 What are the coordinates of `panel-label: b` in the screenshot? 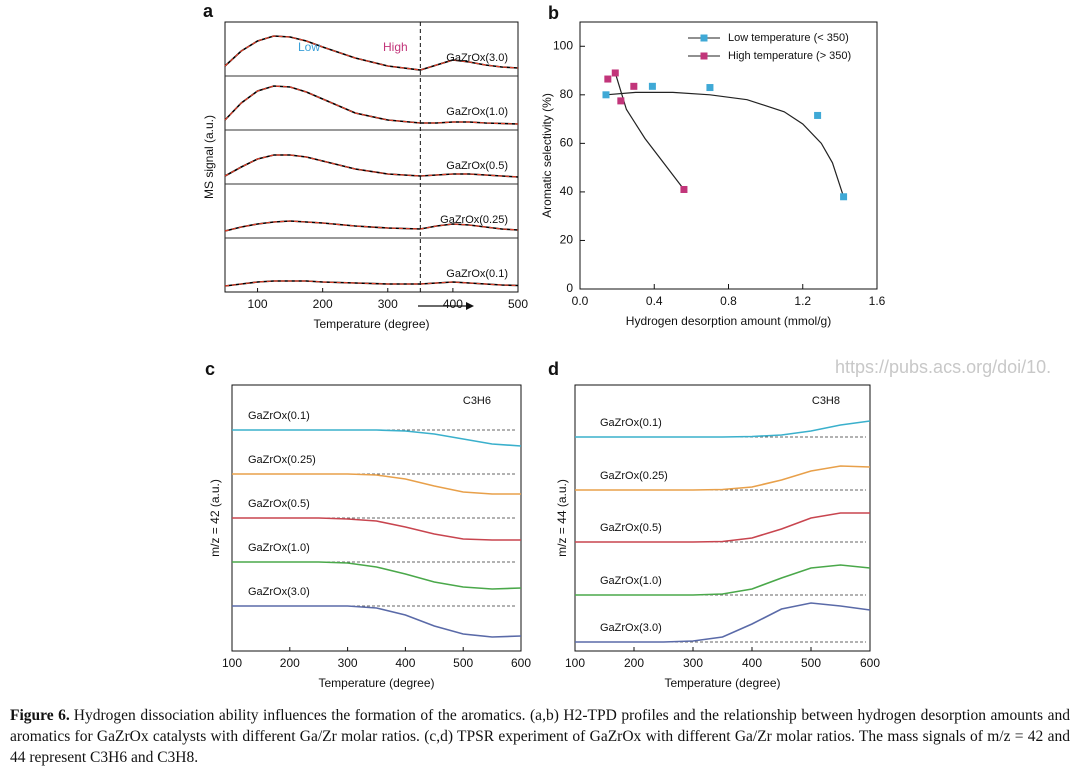 It's located at (553, 13).